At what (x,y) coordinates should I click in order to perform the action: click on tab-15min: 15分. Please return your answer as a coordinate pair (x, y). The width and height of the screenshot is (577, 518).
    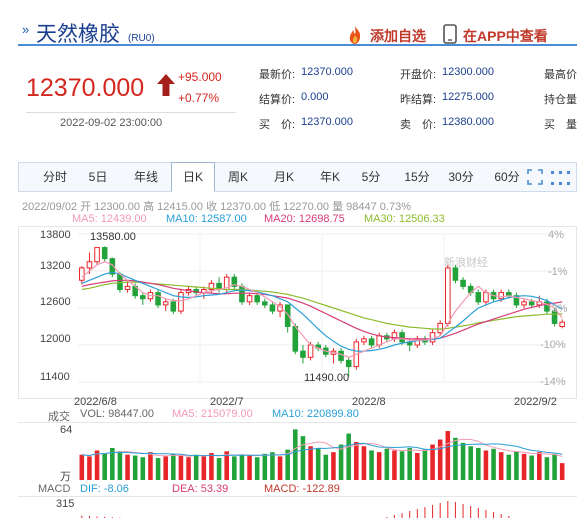
    Looking at the image, I should click on (417, 177).